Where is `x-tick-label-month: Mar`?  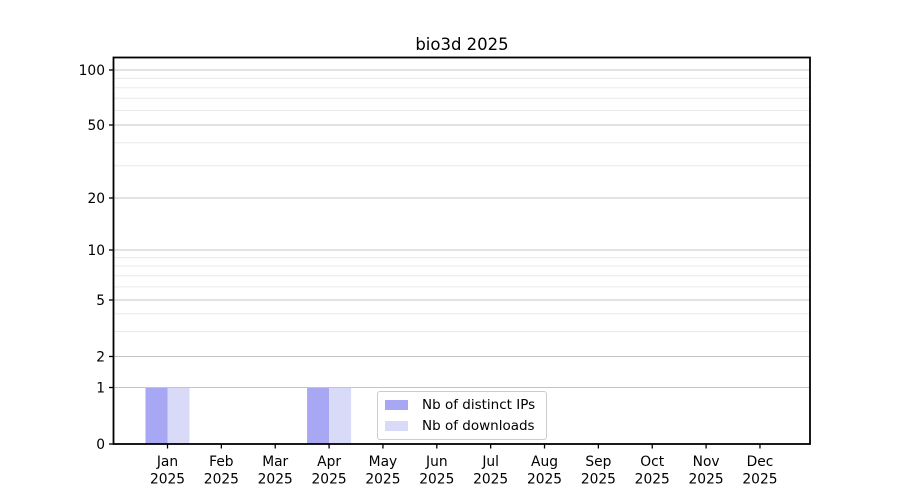
x-tick-label-month: Mar is located at coordinates (275, 462).